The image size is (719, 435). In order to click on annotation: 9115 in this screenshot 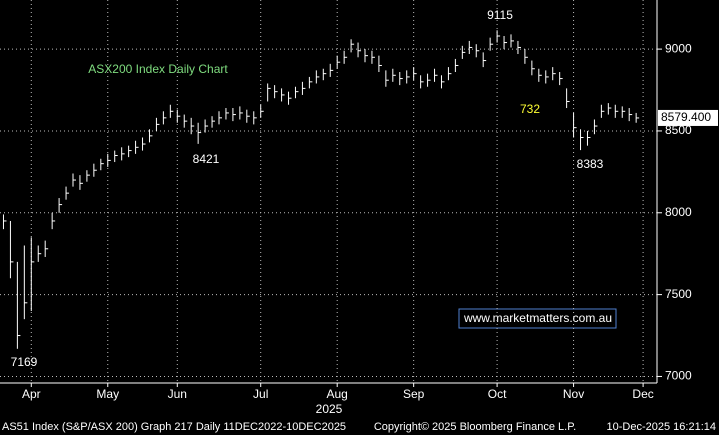, I will do `click(500, 15)`.